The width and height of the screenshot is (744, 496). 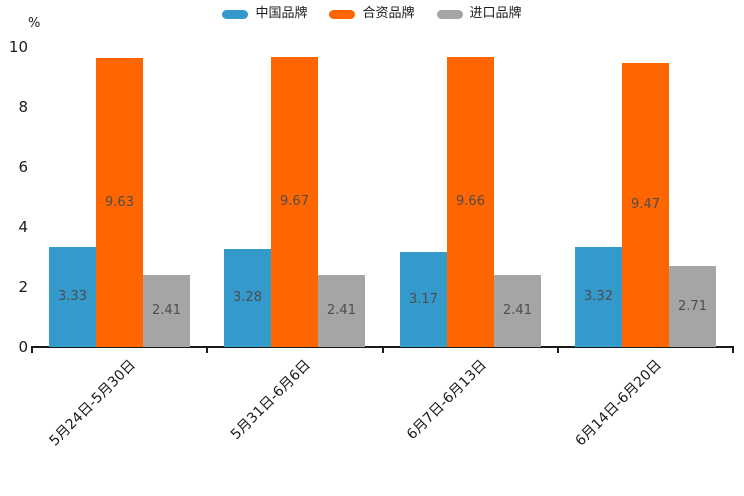 I want to click on bar-value-label: 3.32, so click(x=598, y=296).